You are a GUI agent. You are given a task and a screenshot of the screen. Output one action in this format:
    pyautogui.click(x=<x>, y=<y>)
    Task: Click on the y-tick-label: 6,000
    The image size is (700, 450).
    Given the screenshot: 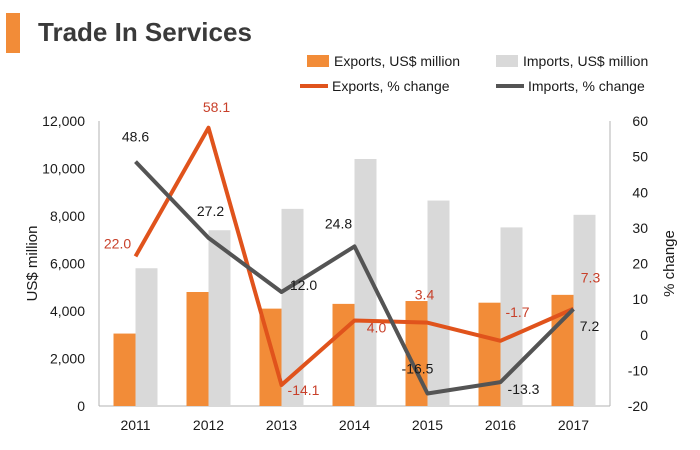 What is the action you would take?
    pyautogui.click(x=67, y=264)
    